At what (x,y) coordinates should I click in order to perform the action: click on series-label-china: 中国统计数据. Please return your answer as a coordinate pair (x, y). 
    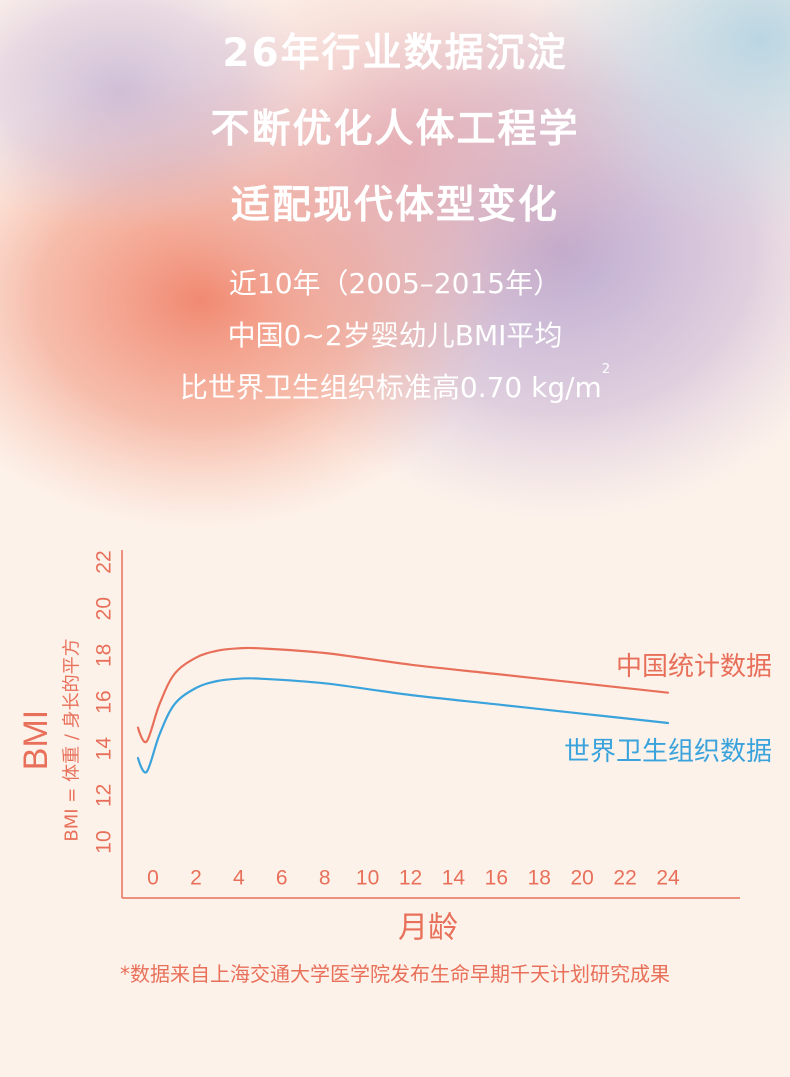
    Looking at the image, I should click on (694, 667).